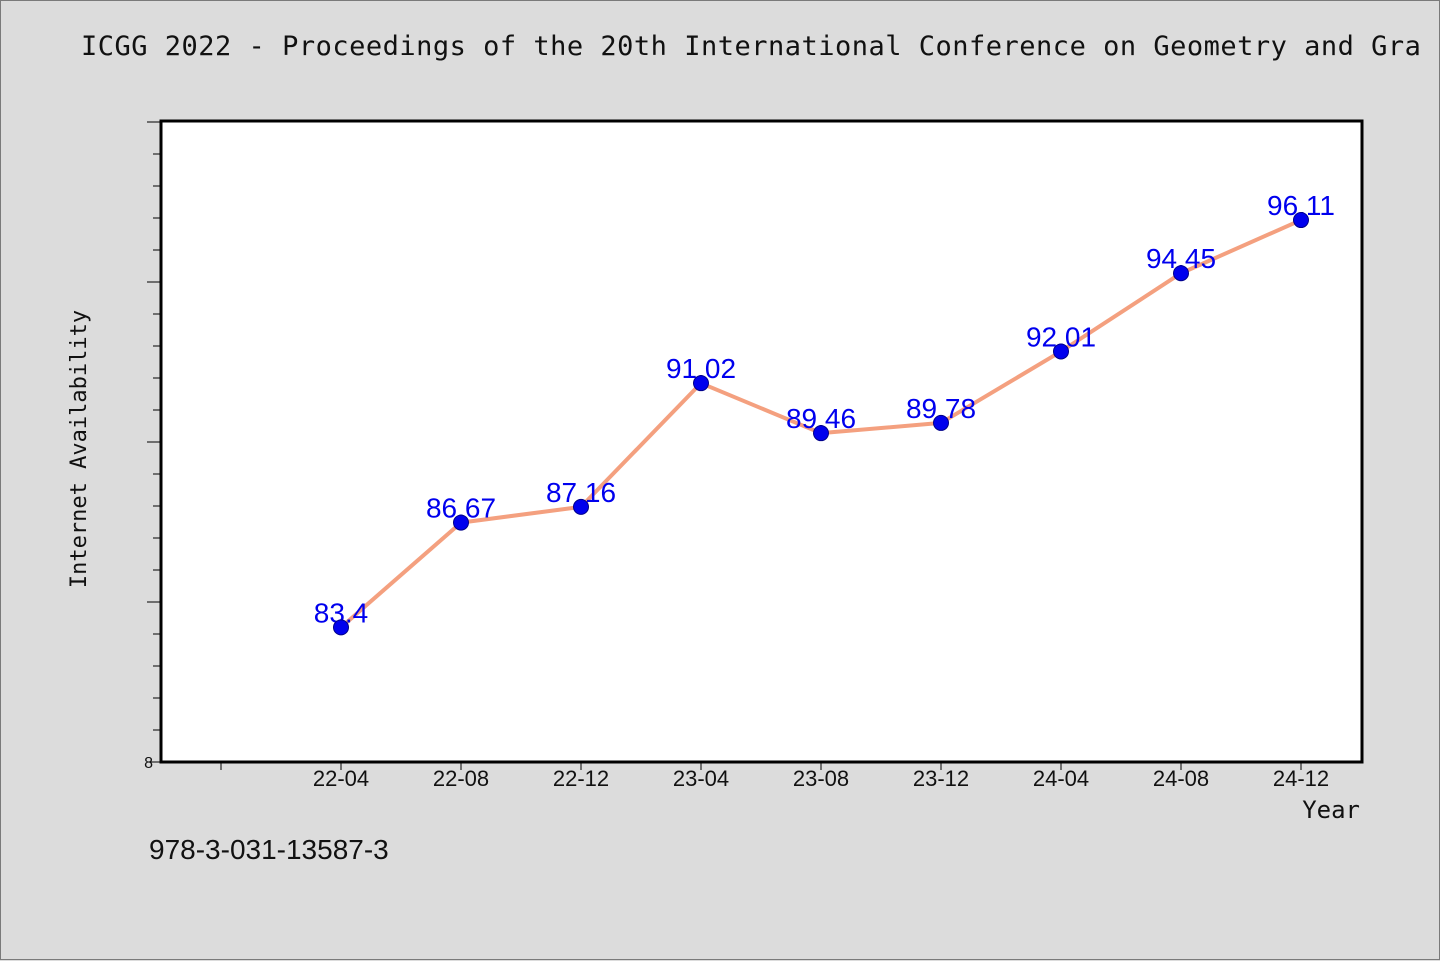 This screenshot has width=1440, height=961. I want to click on y-tick-label: 8, so click(148, 763).